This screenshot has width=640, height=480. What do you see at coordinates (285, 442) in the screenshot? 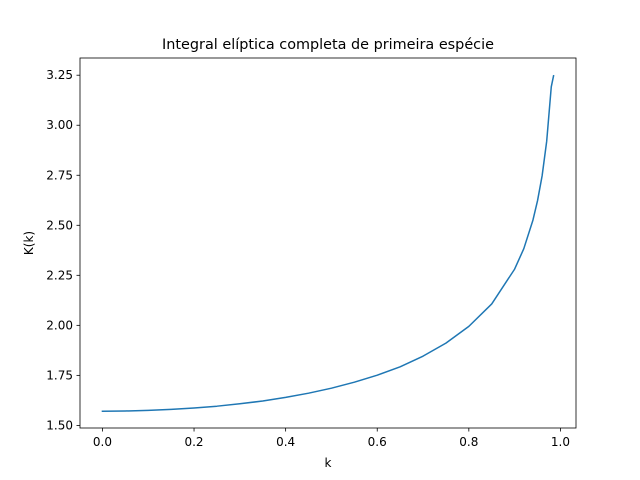
I see `x-tick-label: 0.4` at bounding box center [285, 442].